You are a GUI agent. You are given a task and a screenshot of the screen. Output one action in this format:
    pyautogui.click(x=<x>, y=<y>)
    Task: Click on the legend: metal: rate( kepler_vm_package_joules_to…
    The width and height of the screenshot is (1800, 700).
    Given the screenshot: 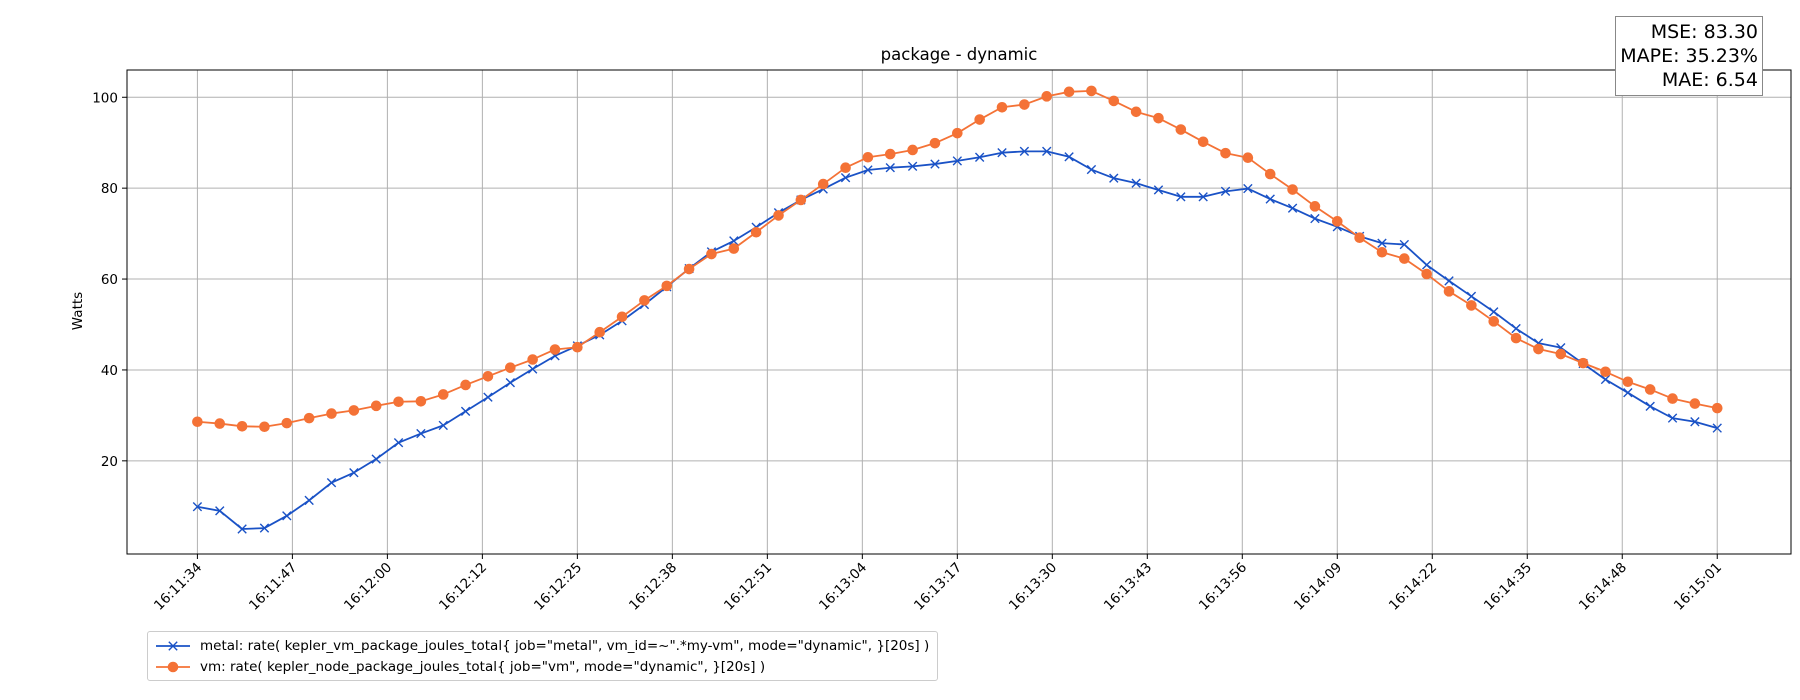 What is the action you would take?
    pyautogui.click(x=543, y=656)
    